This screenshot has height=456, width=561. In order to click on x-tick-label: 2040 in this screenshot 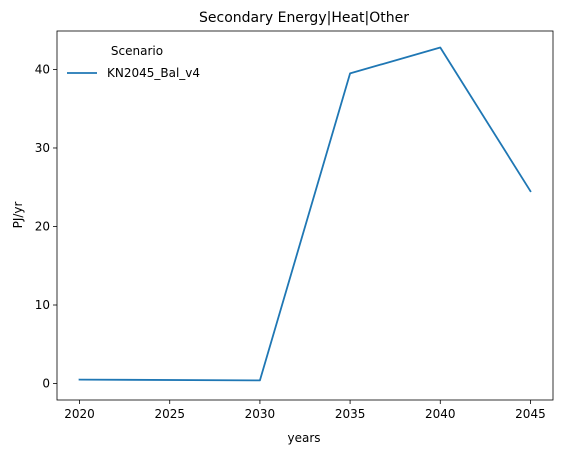, I will do `click(440, 414)`.